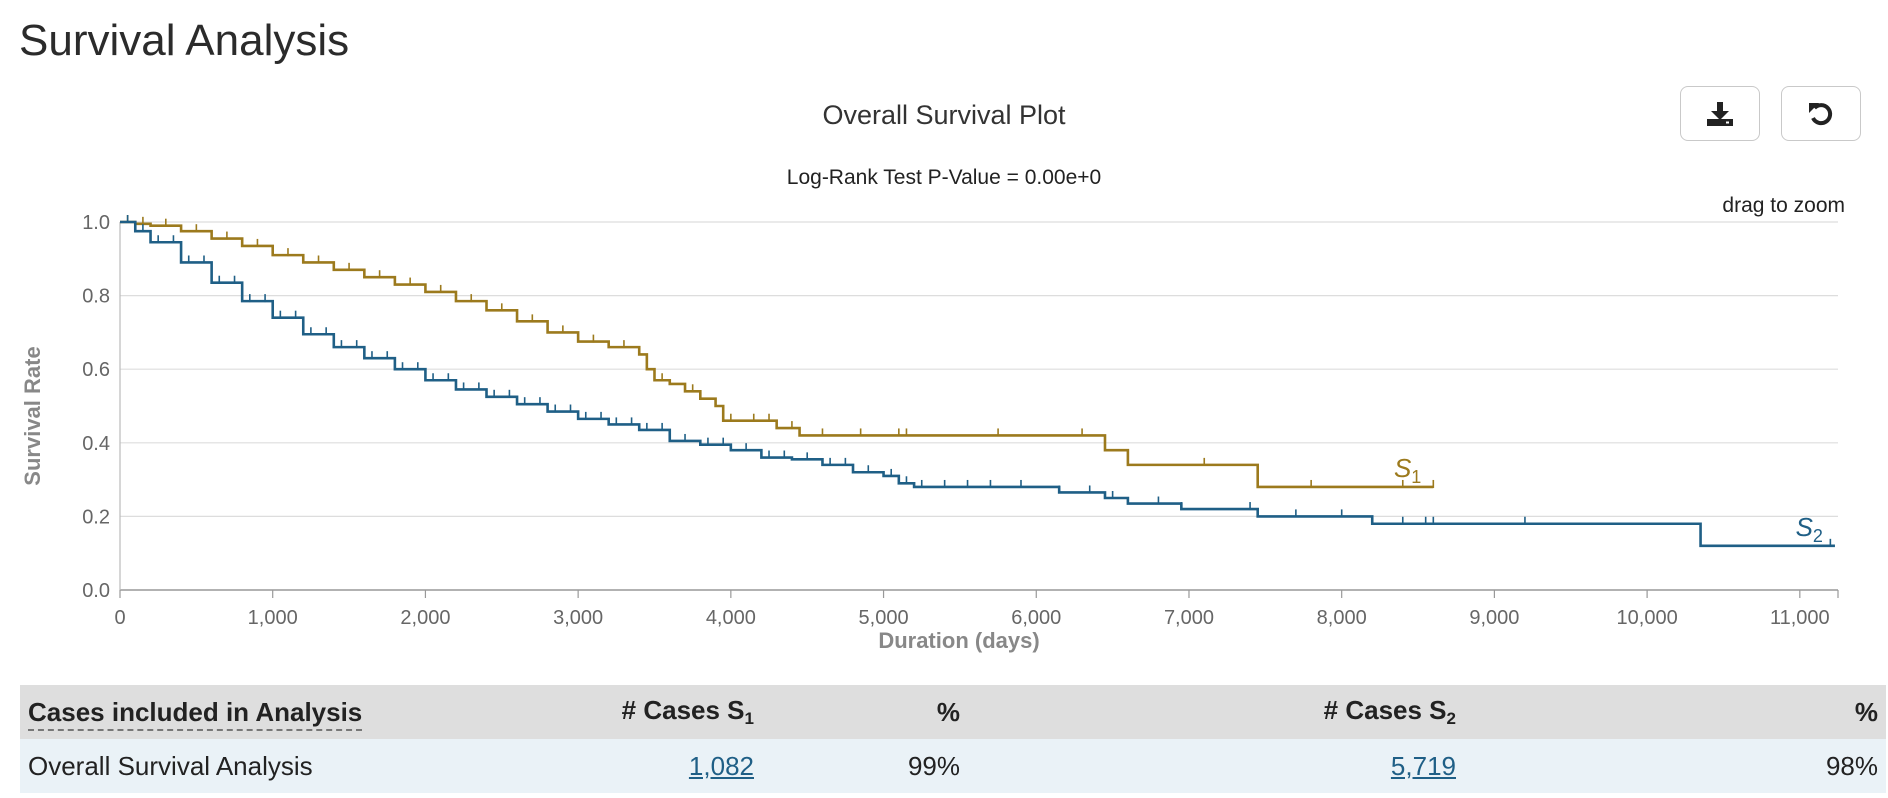  Describe the element at coordinates (195, 713) in the screenshot. I see `cases-header-label: Cases included in Analysis` at that location.